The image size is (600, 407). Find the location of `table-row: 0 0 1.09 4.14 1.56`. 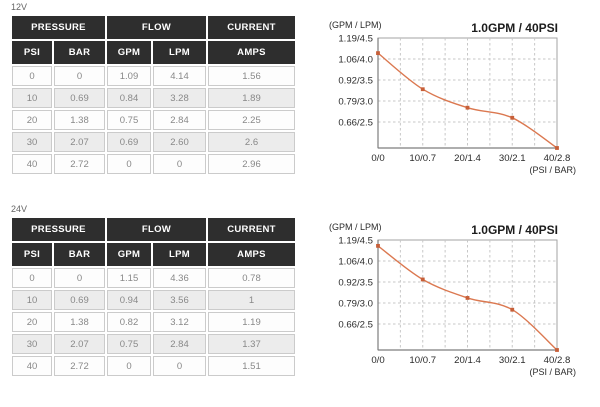

table-row: 0 0 1.09 4.14 1.56 is located at coordinates (153, 76).